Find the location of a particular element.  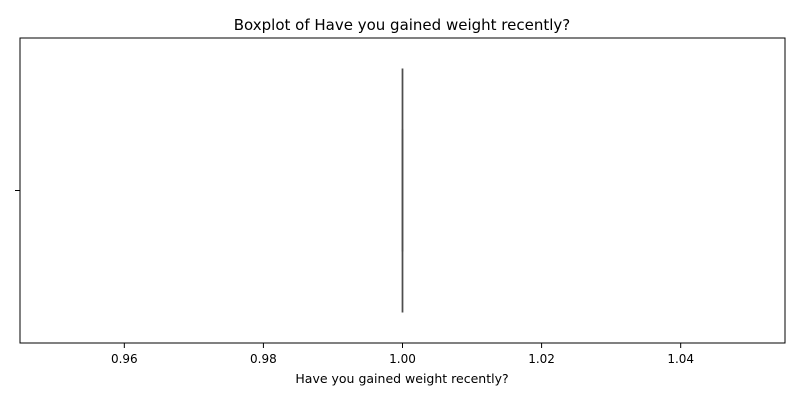

x-tick-label: 0.96 is located at coordinates (124, 359).